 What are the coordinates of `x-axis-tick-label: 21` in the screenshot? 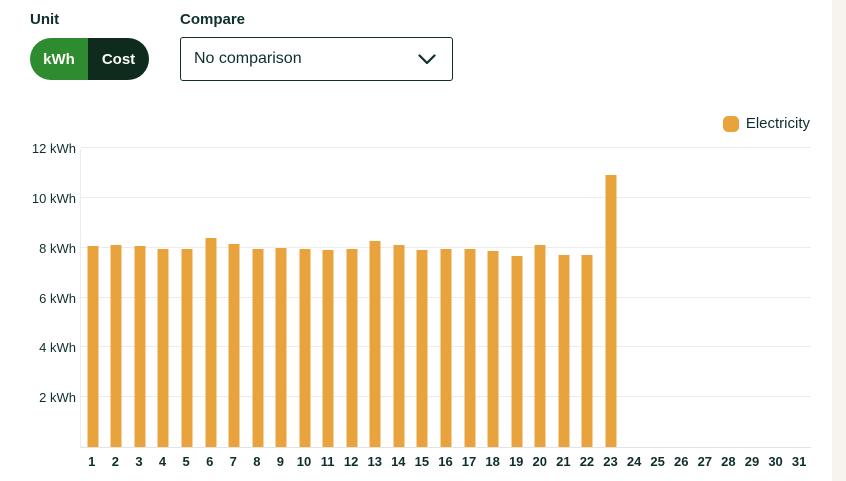 It's located at (563, 461).